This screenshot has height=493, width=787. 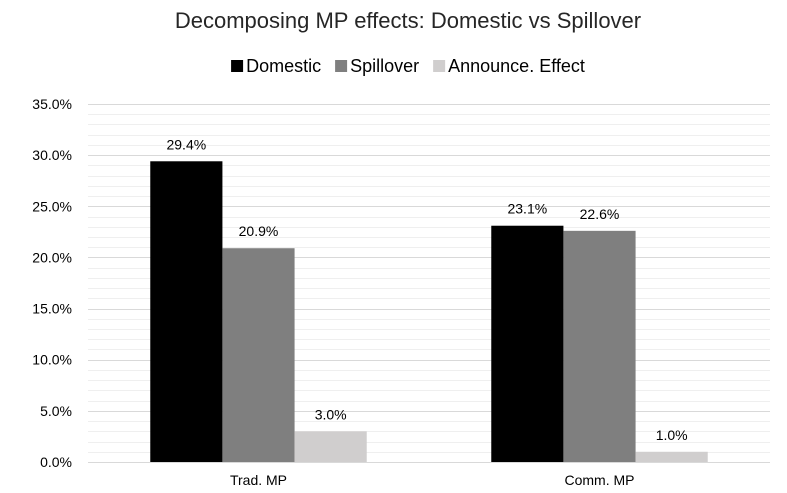 What do you see at coordinates (56, 411) in the screenshot?
I see `y-tick-label: 5.0%` at bounding box center [56, 411].